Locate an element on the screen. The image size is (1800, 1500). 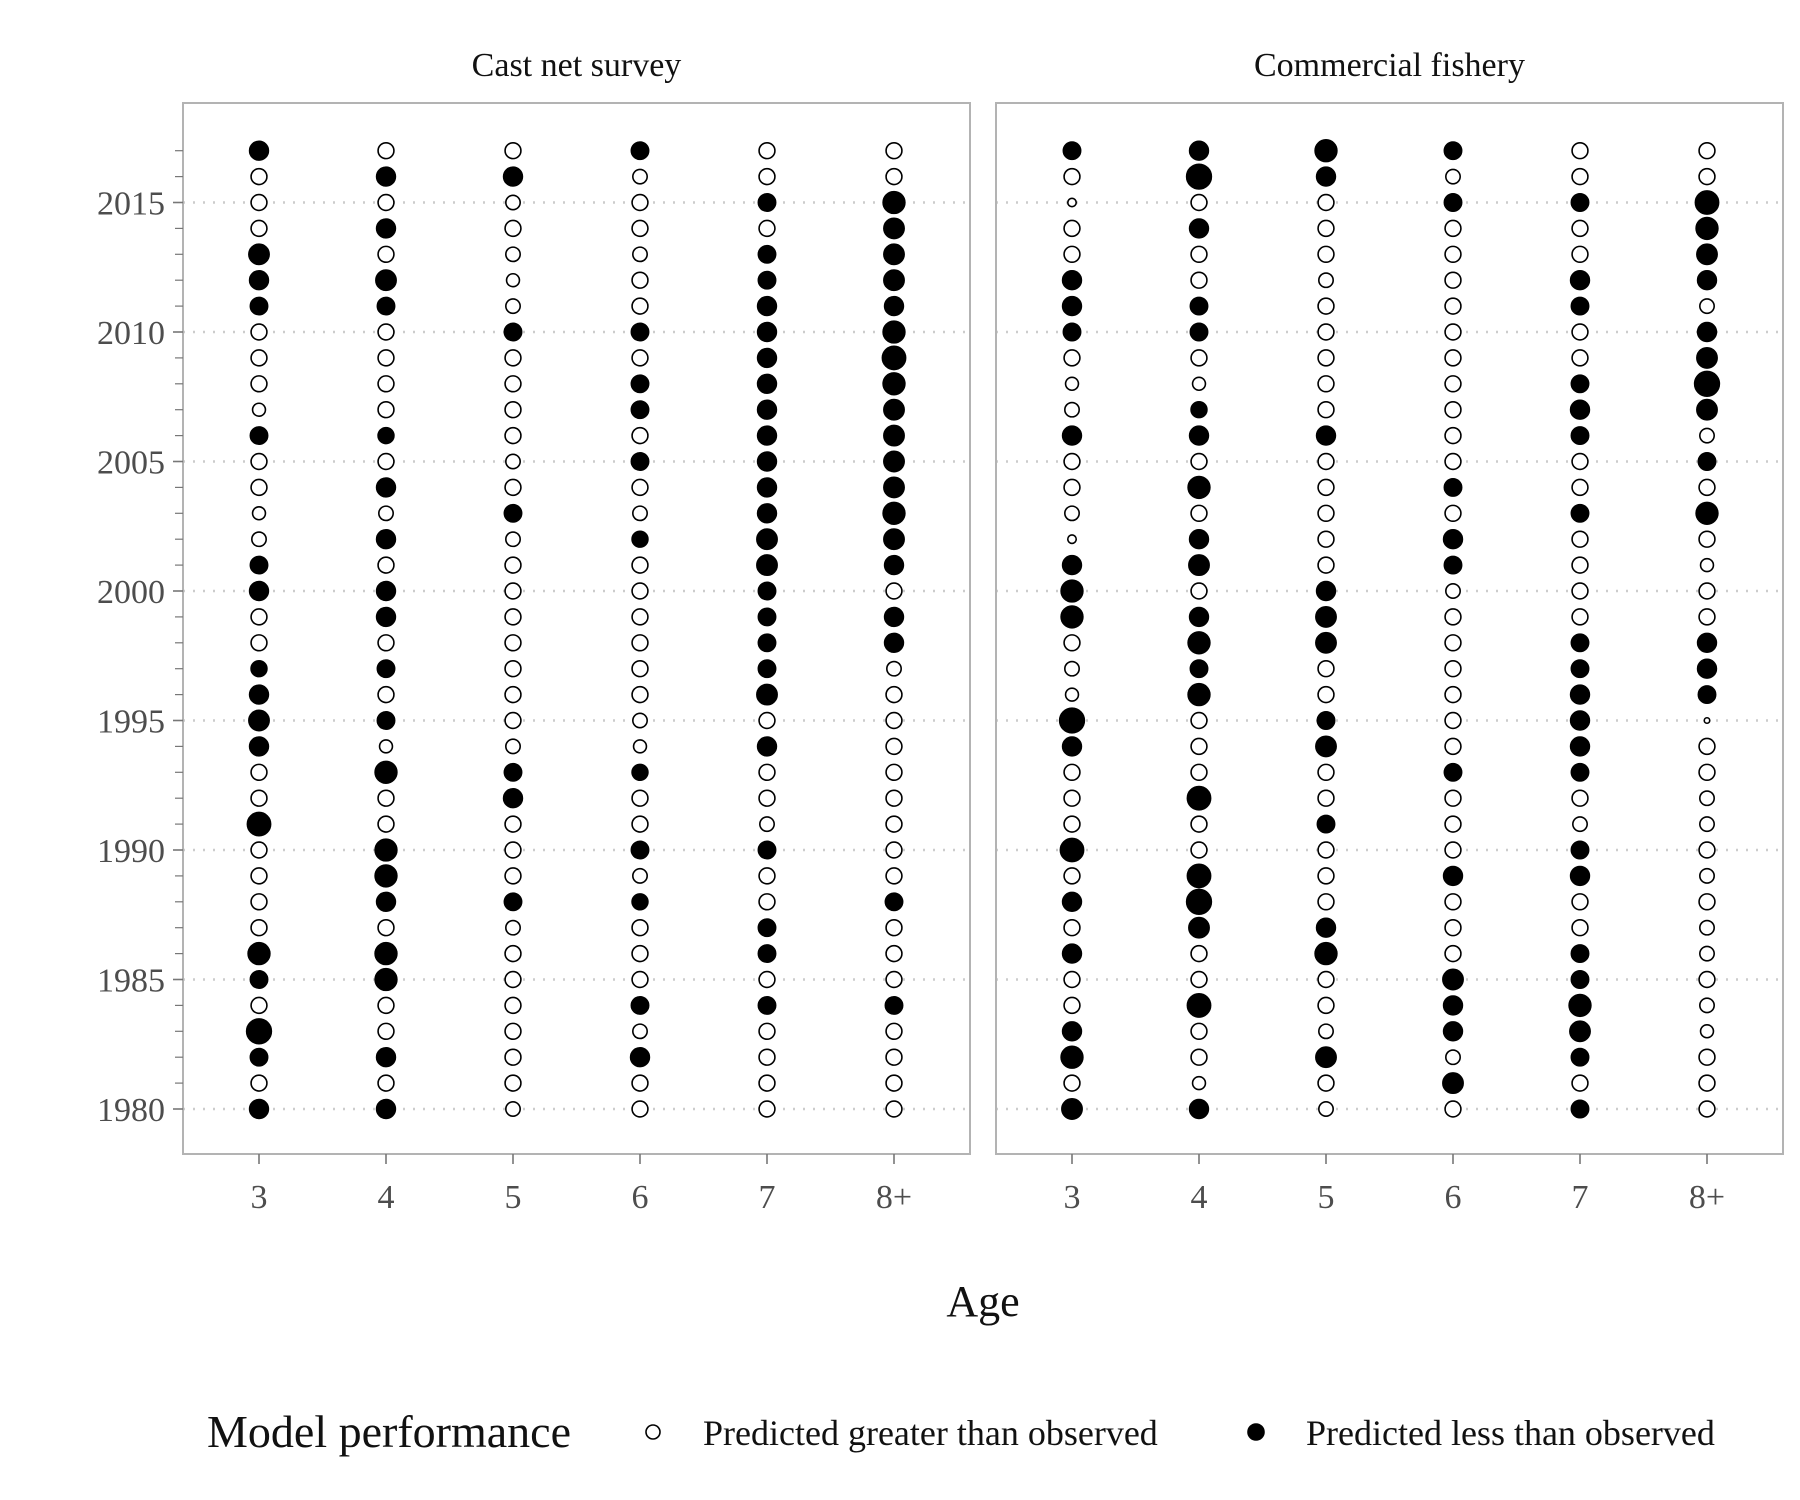
x-tick-label: 5 is located at coordinates (1326, 1197).